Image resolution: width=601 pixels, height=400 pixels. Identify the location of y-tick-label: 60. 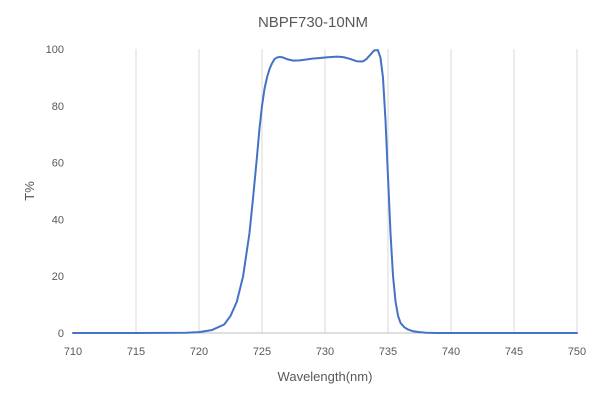
(58, 164).